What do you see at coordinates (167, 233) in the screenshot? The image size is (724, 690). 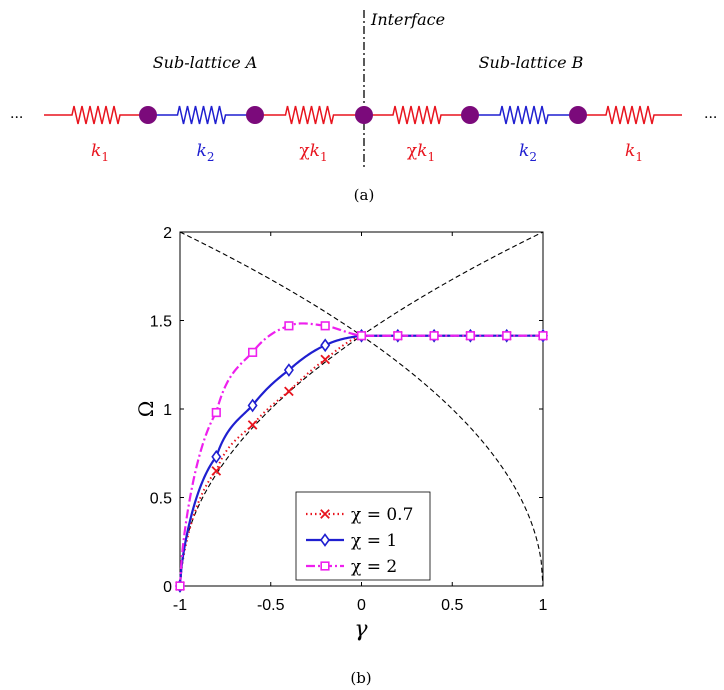 I see `y-tick-label: 2` at bounding box center [167, 233].